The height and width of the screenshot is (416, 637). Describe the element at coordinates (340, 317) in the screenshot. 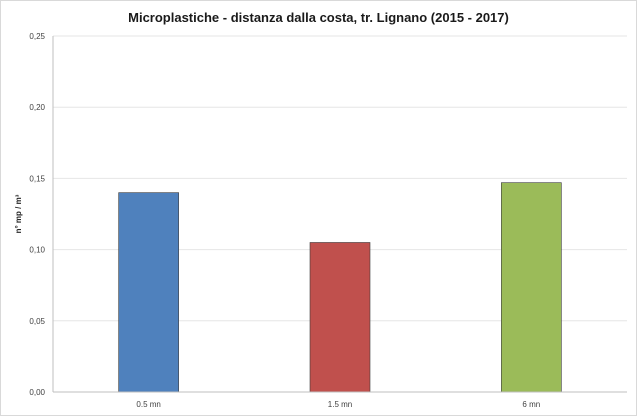

I see `bar-1-5-mn` at that location.